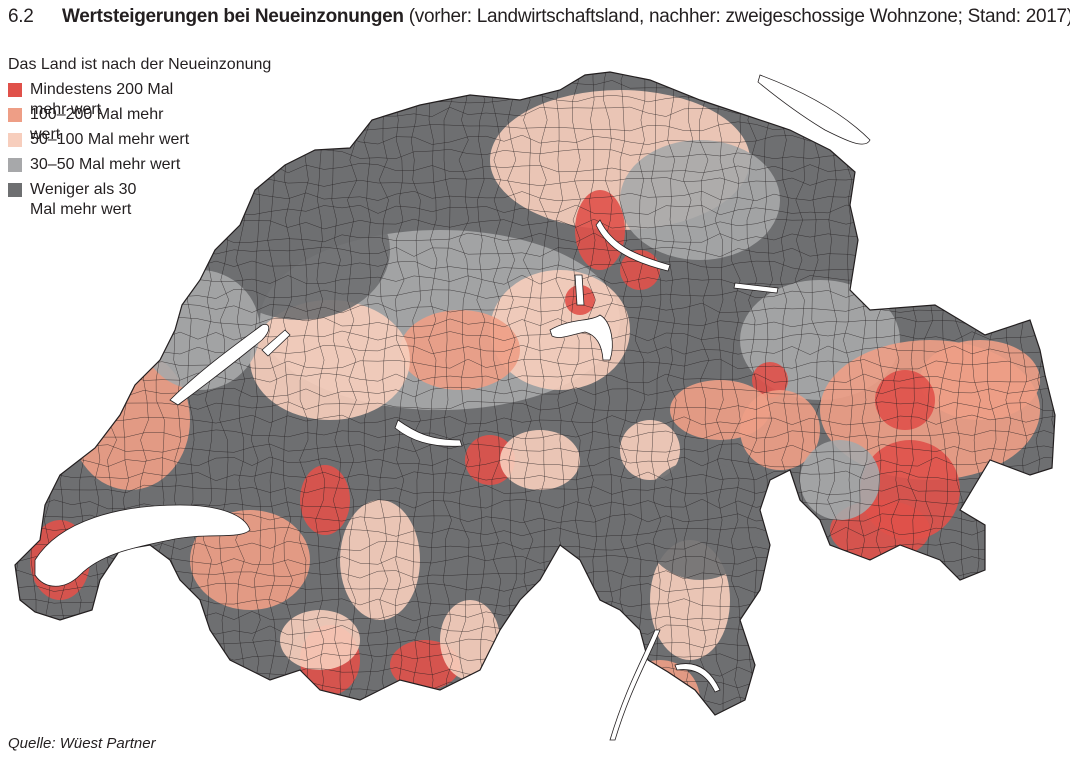  Describe the element at coordinates (139, 203) in the screenshot. I see `legend-item-under-30: Weniger als 30 Mal mehr wert` at that location.